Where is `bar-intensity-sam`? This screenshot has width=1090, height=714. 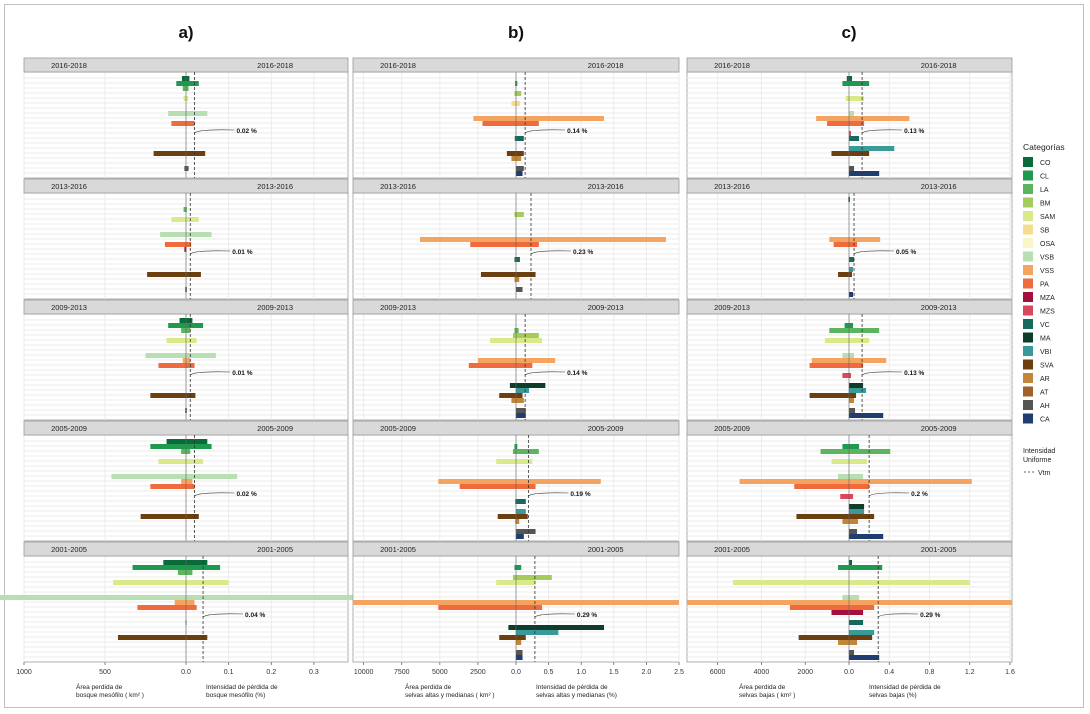
bar-intensity-sam is located at coordinates (524, 461).